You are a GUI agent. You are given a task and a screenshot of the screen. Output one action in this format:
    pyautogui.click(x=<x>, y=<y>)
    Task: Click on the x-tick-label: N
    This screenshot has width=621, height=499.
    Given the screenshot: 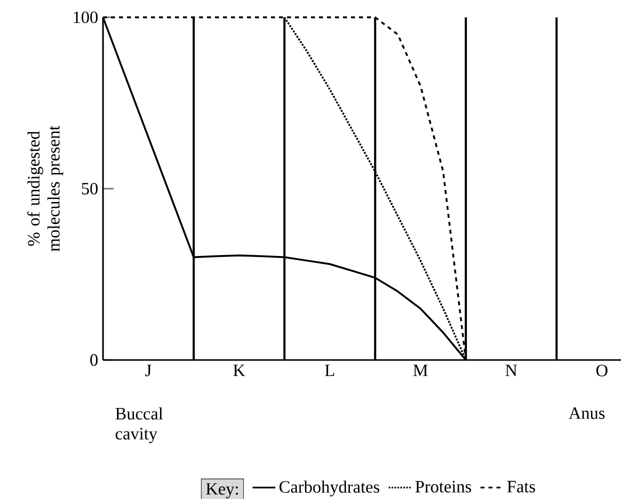 What is the action you would take?
    pyautogui.click(x=511, y=370)
    